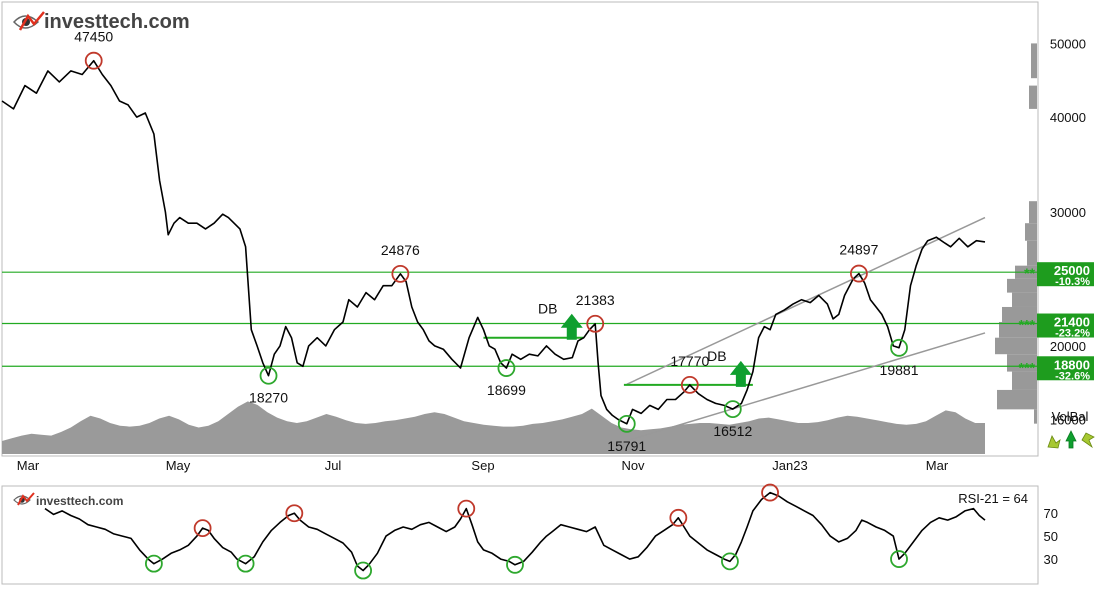 Image resolution: width=1096 pixels, height=595 pixels. Describe the element at coordinates (1054, 442) in the screenshot. I see `volbal-arrow-up-left-icon` at that location.